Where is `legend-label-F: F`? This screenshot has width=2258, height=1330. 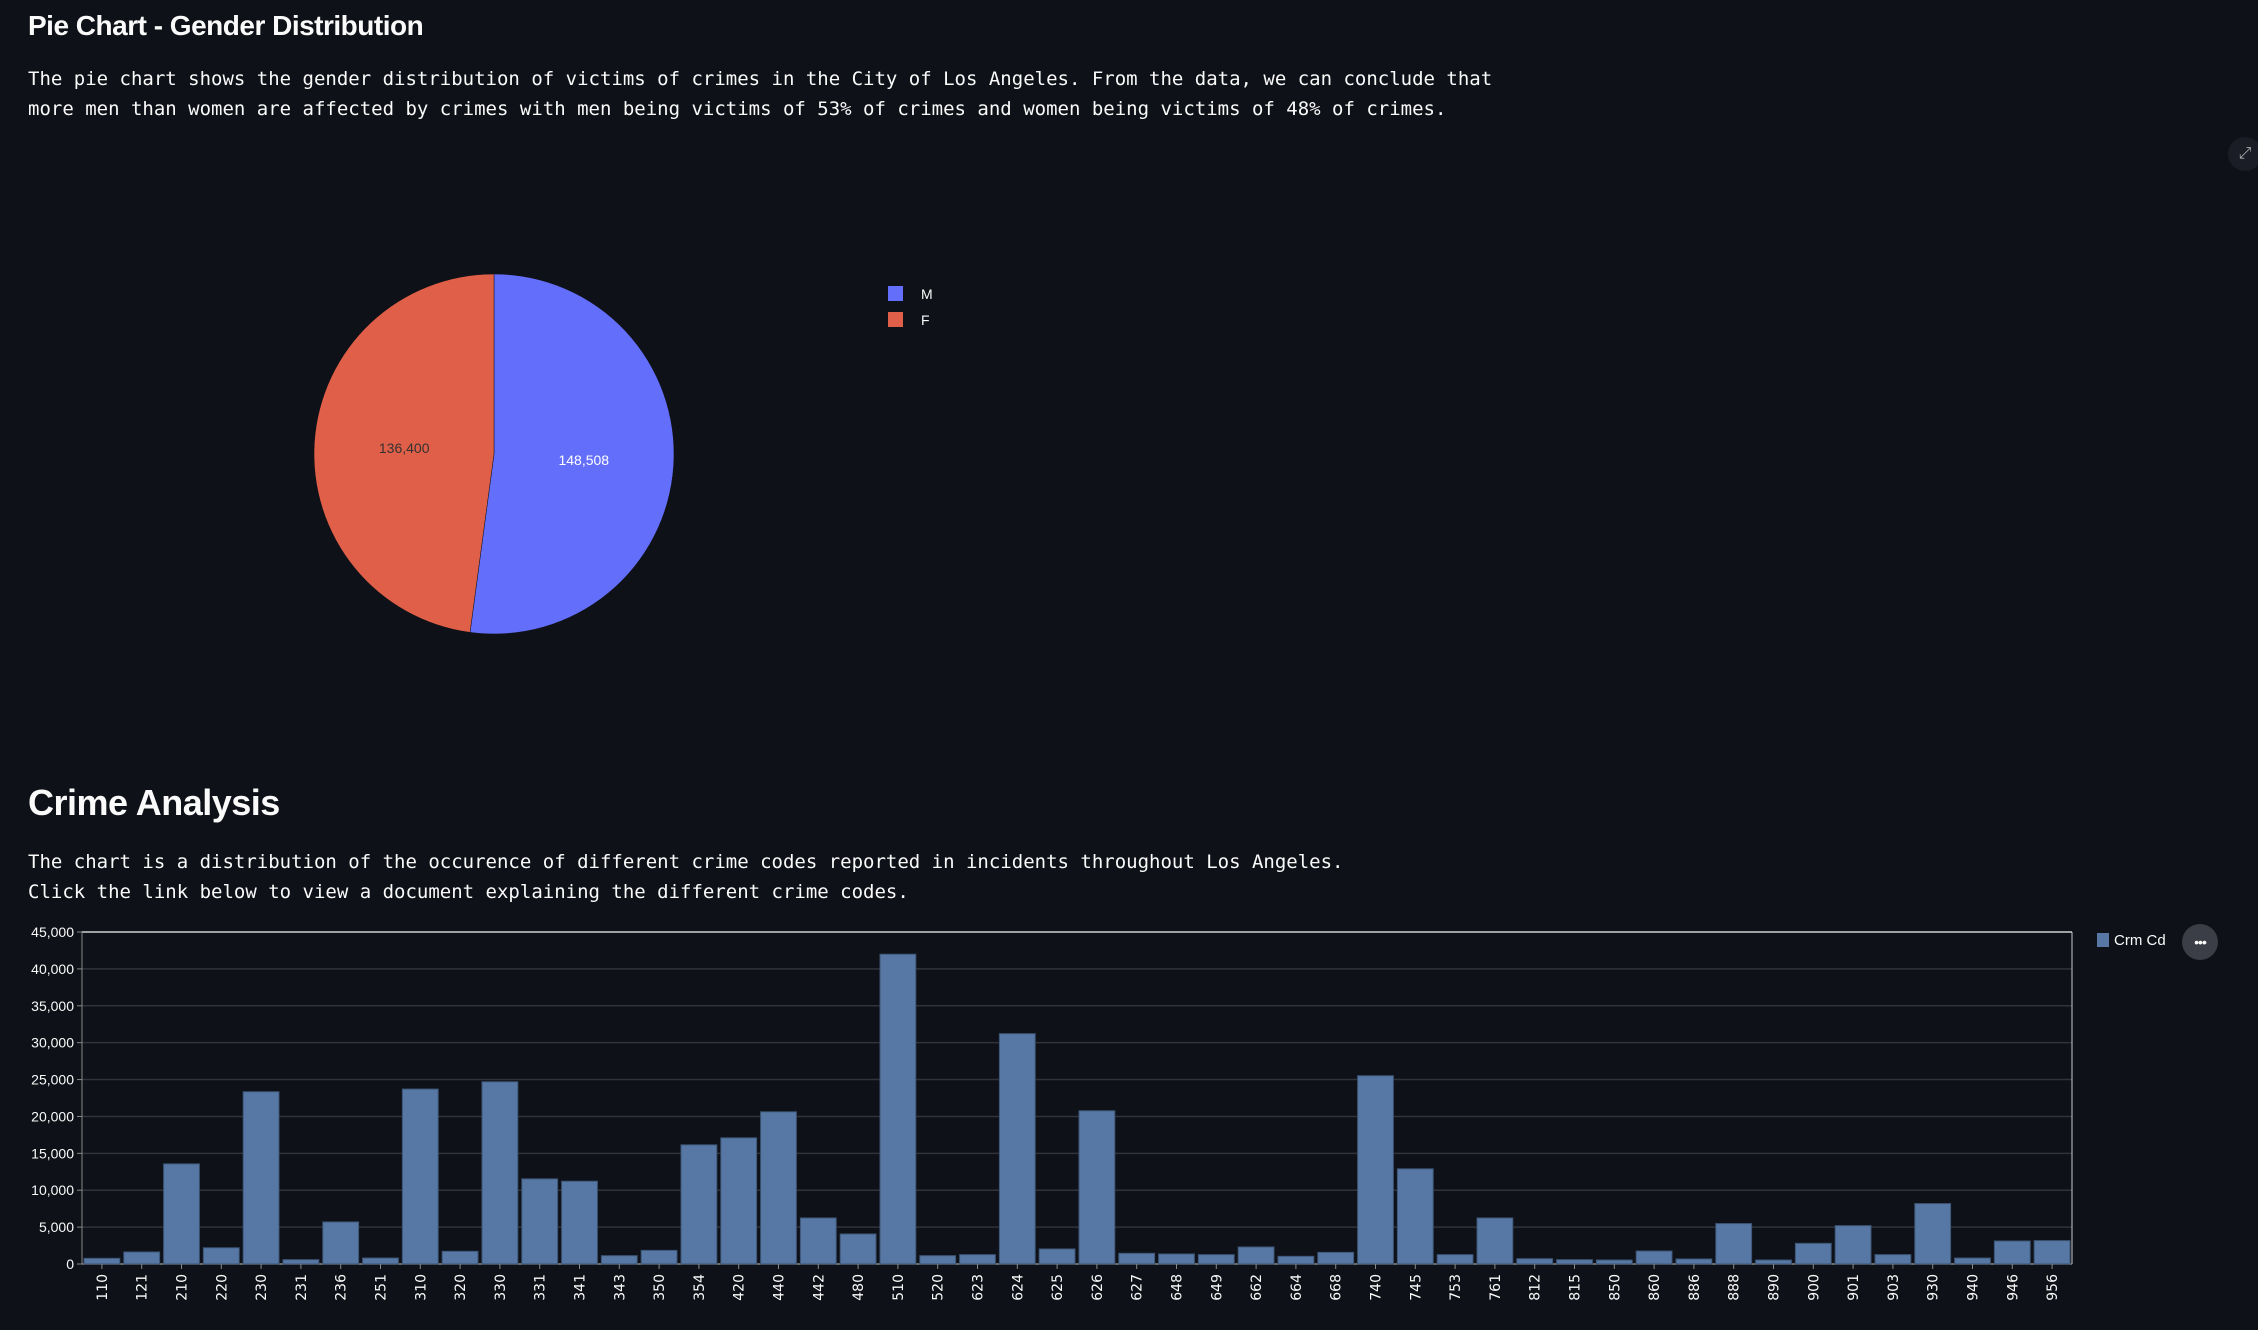 legend-label-F: F is located at coordinates (925, 320).